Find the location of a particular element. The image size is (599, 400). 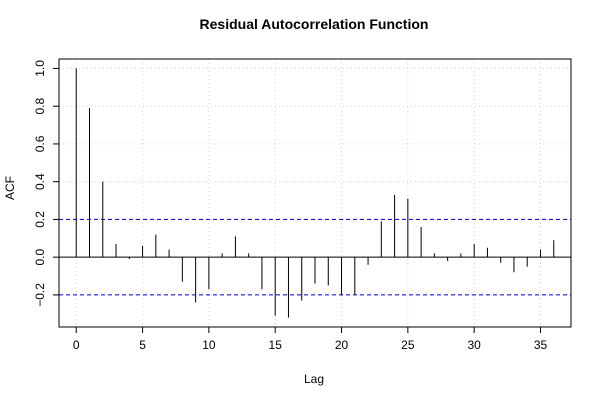

x-tick-label: 20 is located at coordinates (342, 345).